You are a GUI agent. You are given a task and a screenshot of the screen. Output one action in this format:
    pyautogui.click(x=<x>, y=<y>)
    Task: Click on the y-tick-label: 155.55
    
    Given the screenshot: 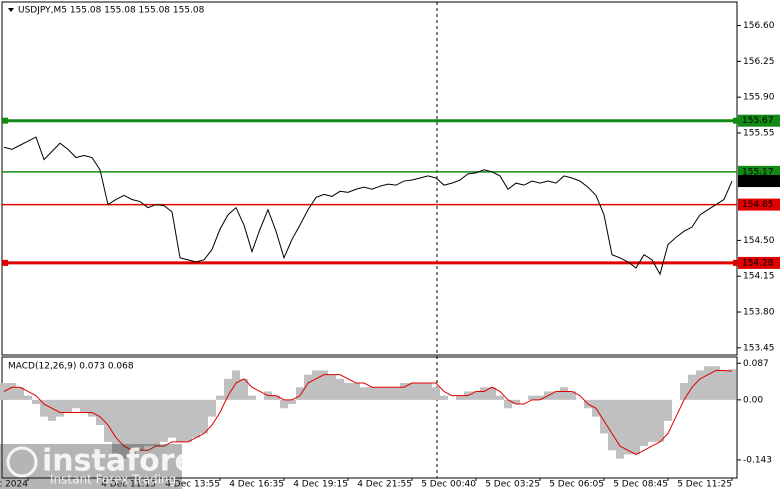 What is the action you would take?
    pyautogui.click(x=759, y=133)
    